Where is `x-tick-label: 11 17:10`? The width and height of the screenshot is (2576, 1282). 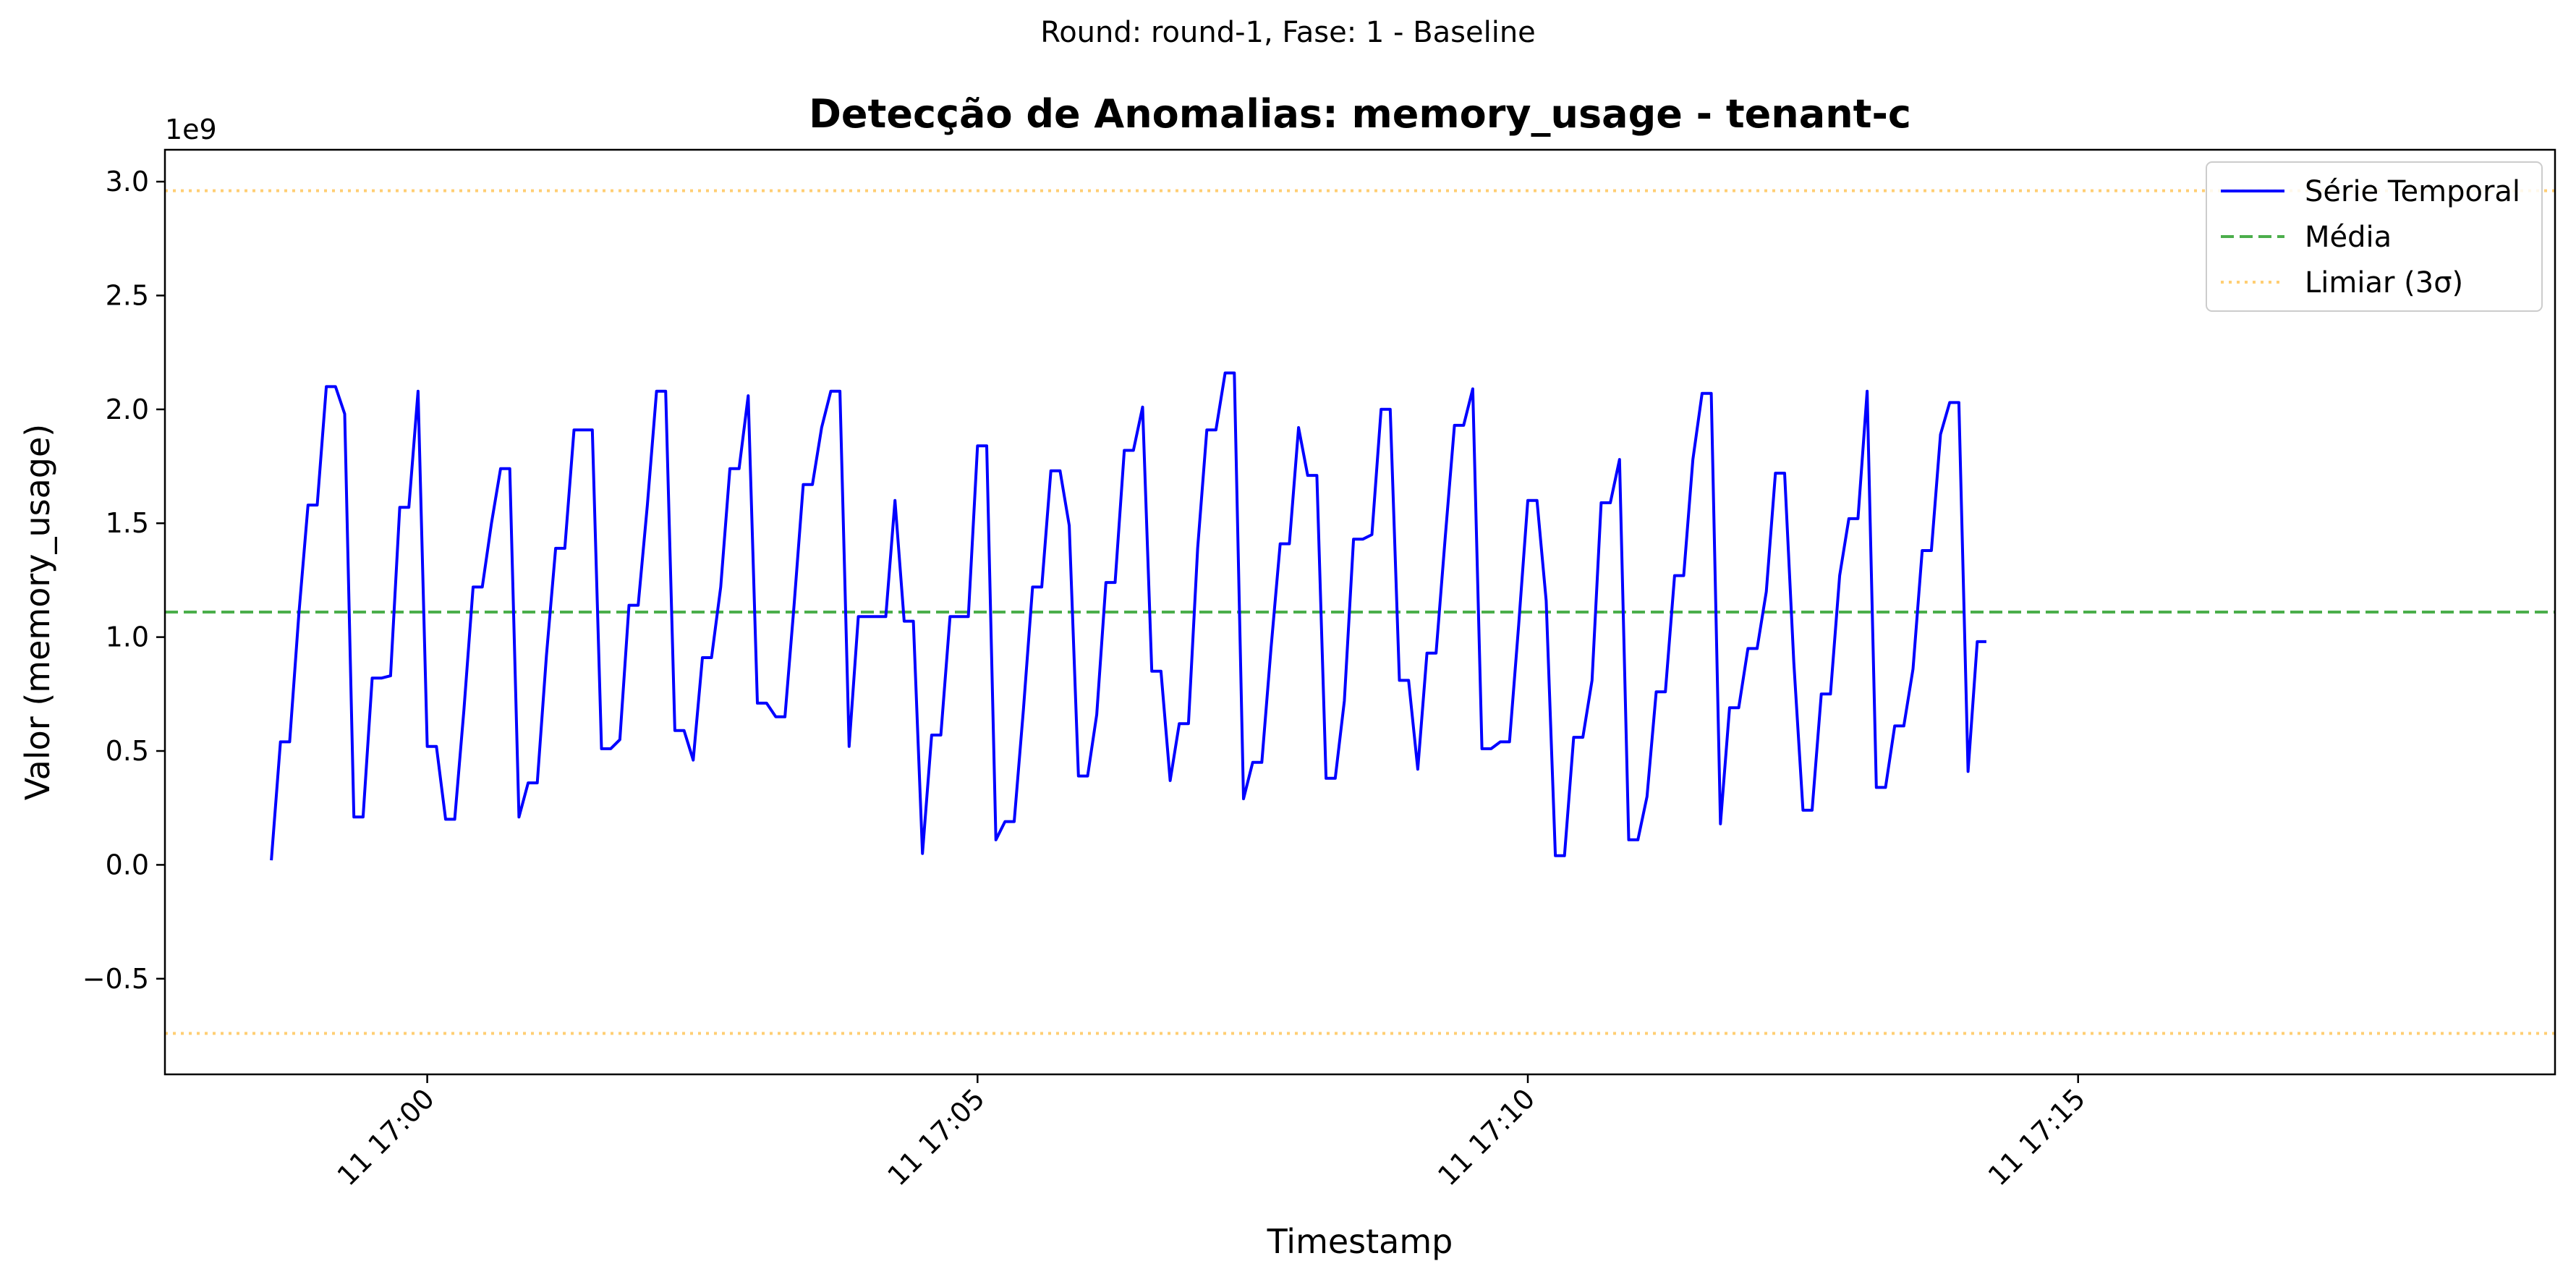
x-tick-label: 11 17:10 is located at coordinates (1486, 1137).